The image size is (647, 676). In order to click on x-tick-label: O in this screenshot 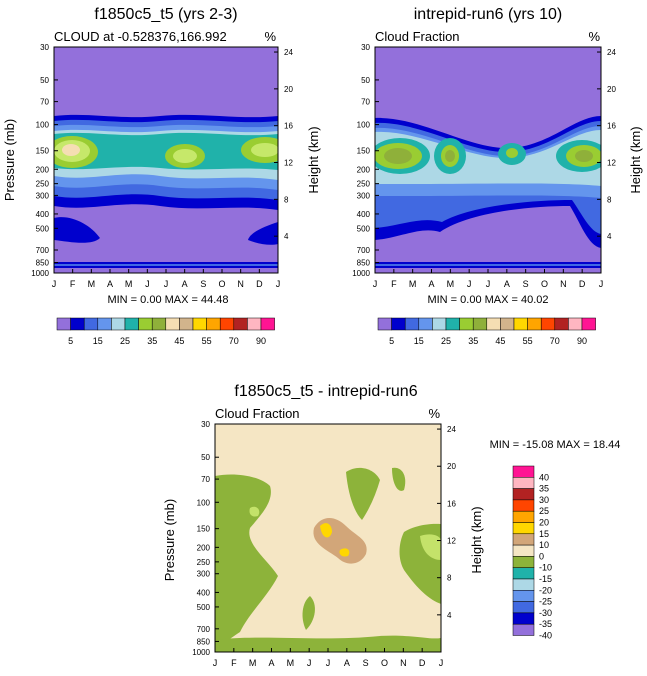, I will do `click(544, 284)`.